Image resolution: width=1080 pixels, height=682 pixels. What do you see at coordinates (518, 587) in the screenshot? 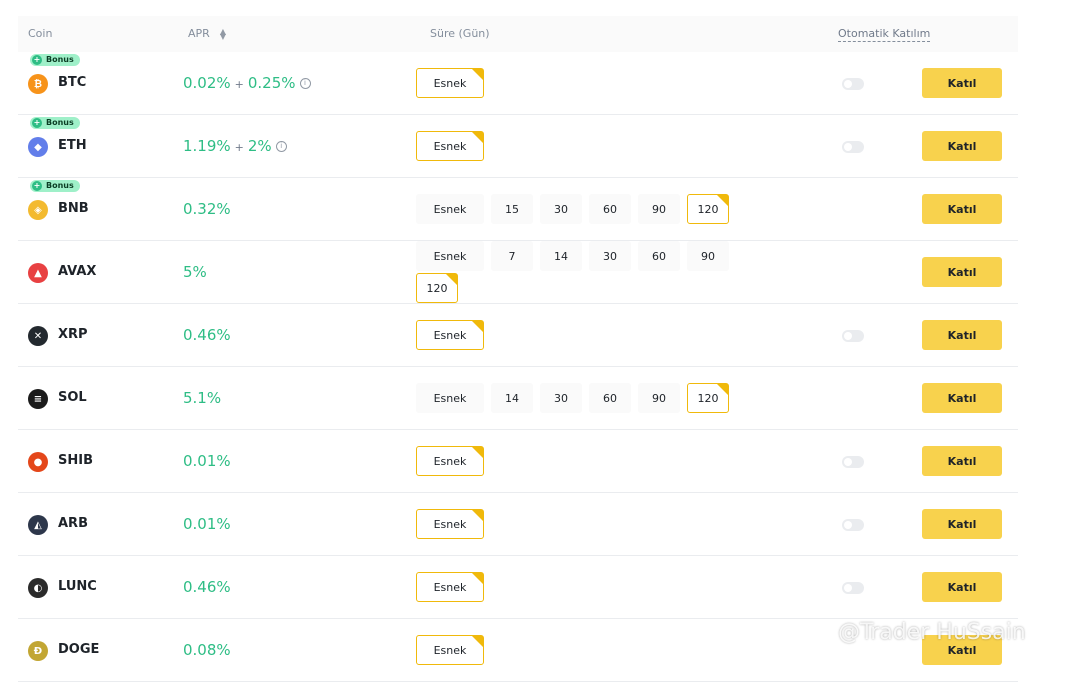
I see `table-row: ◐ LUNC 0.46% Esnek Katıl` at bounding box center [518, 587].